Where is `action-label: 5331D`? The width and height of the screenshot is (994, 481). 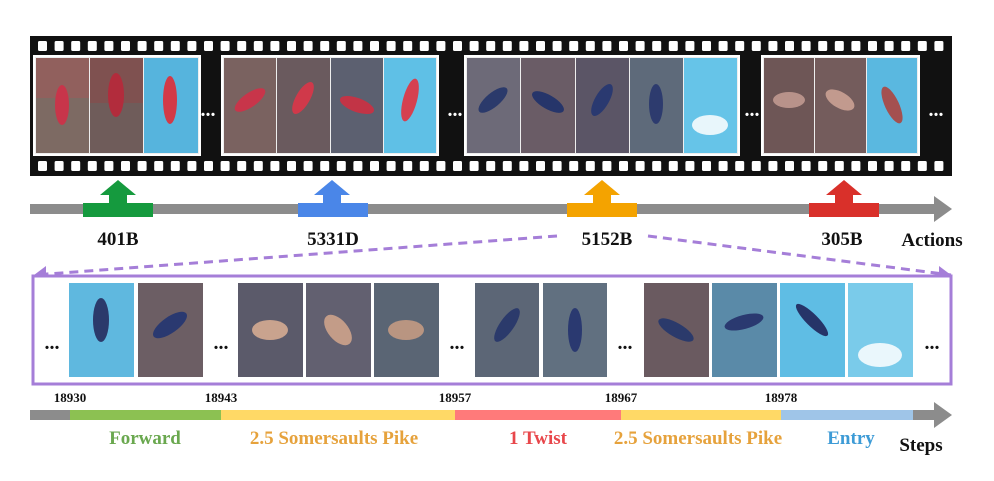
action-label: 5331D is located at coordinates (333, 239).